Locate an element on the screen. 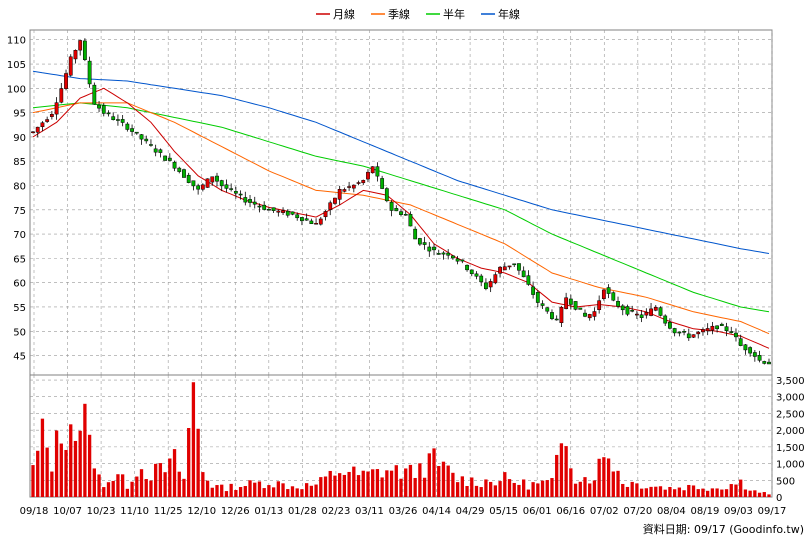 The height and width of the screenshot is (540, 808). volume-axis: 3,500 3,000 2,500 2,000 1,500 1,000 500 0 is located at coordinates (790, 440).